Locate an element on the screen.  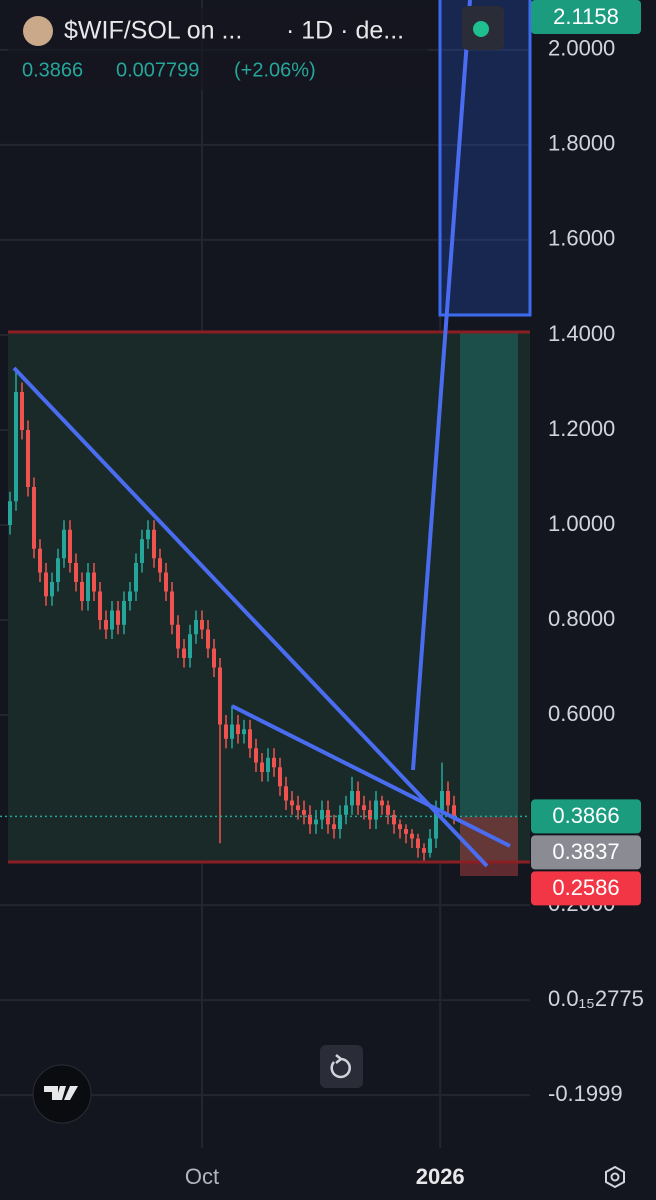
y-tick-label: 1.2000 is located at coordinates (581, 428).